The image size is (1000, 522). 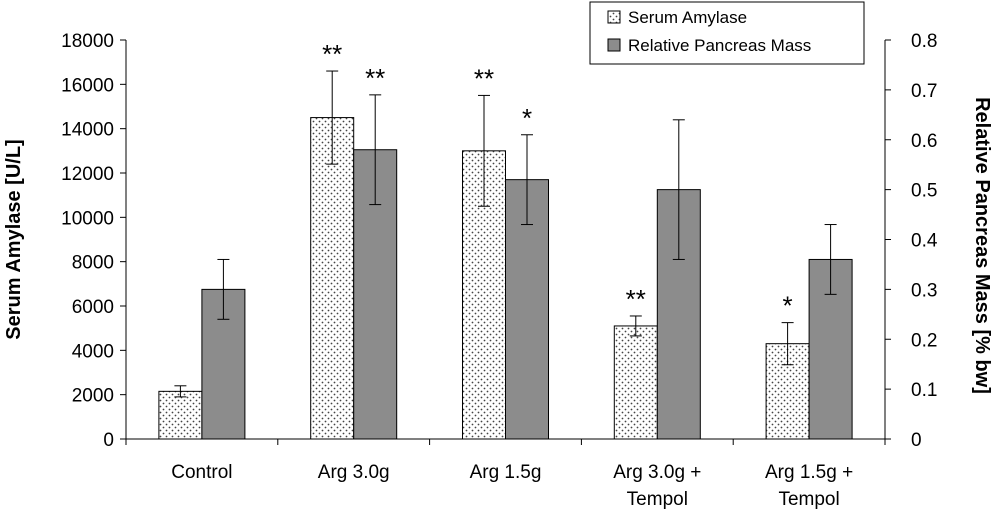 I want to click on right-tick-label: 0.2, so click(x=924, y=340).